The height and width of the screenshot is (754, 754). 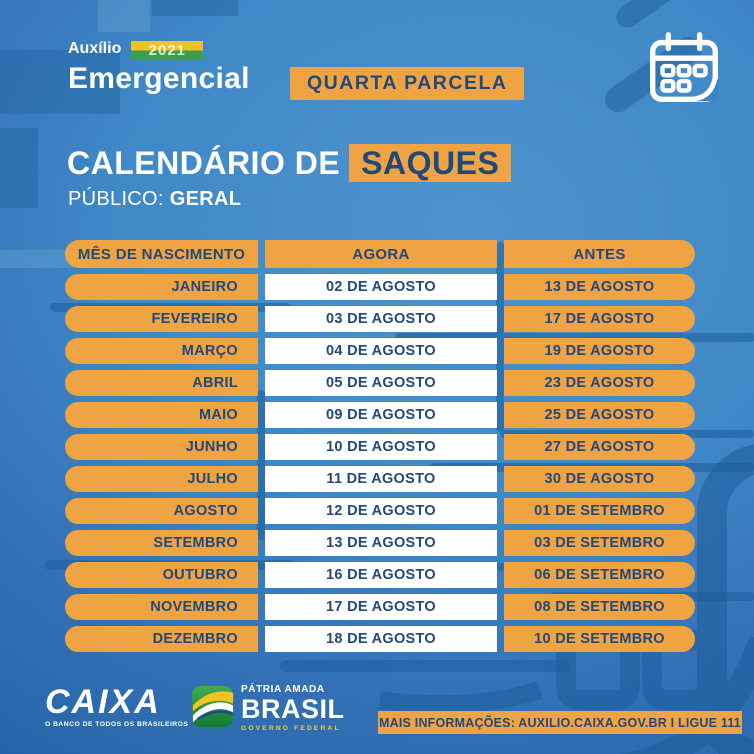 I want to click on antes-date-cell: 27 DE AGOSTO, so click(x=599, y=447).